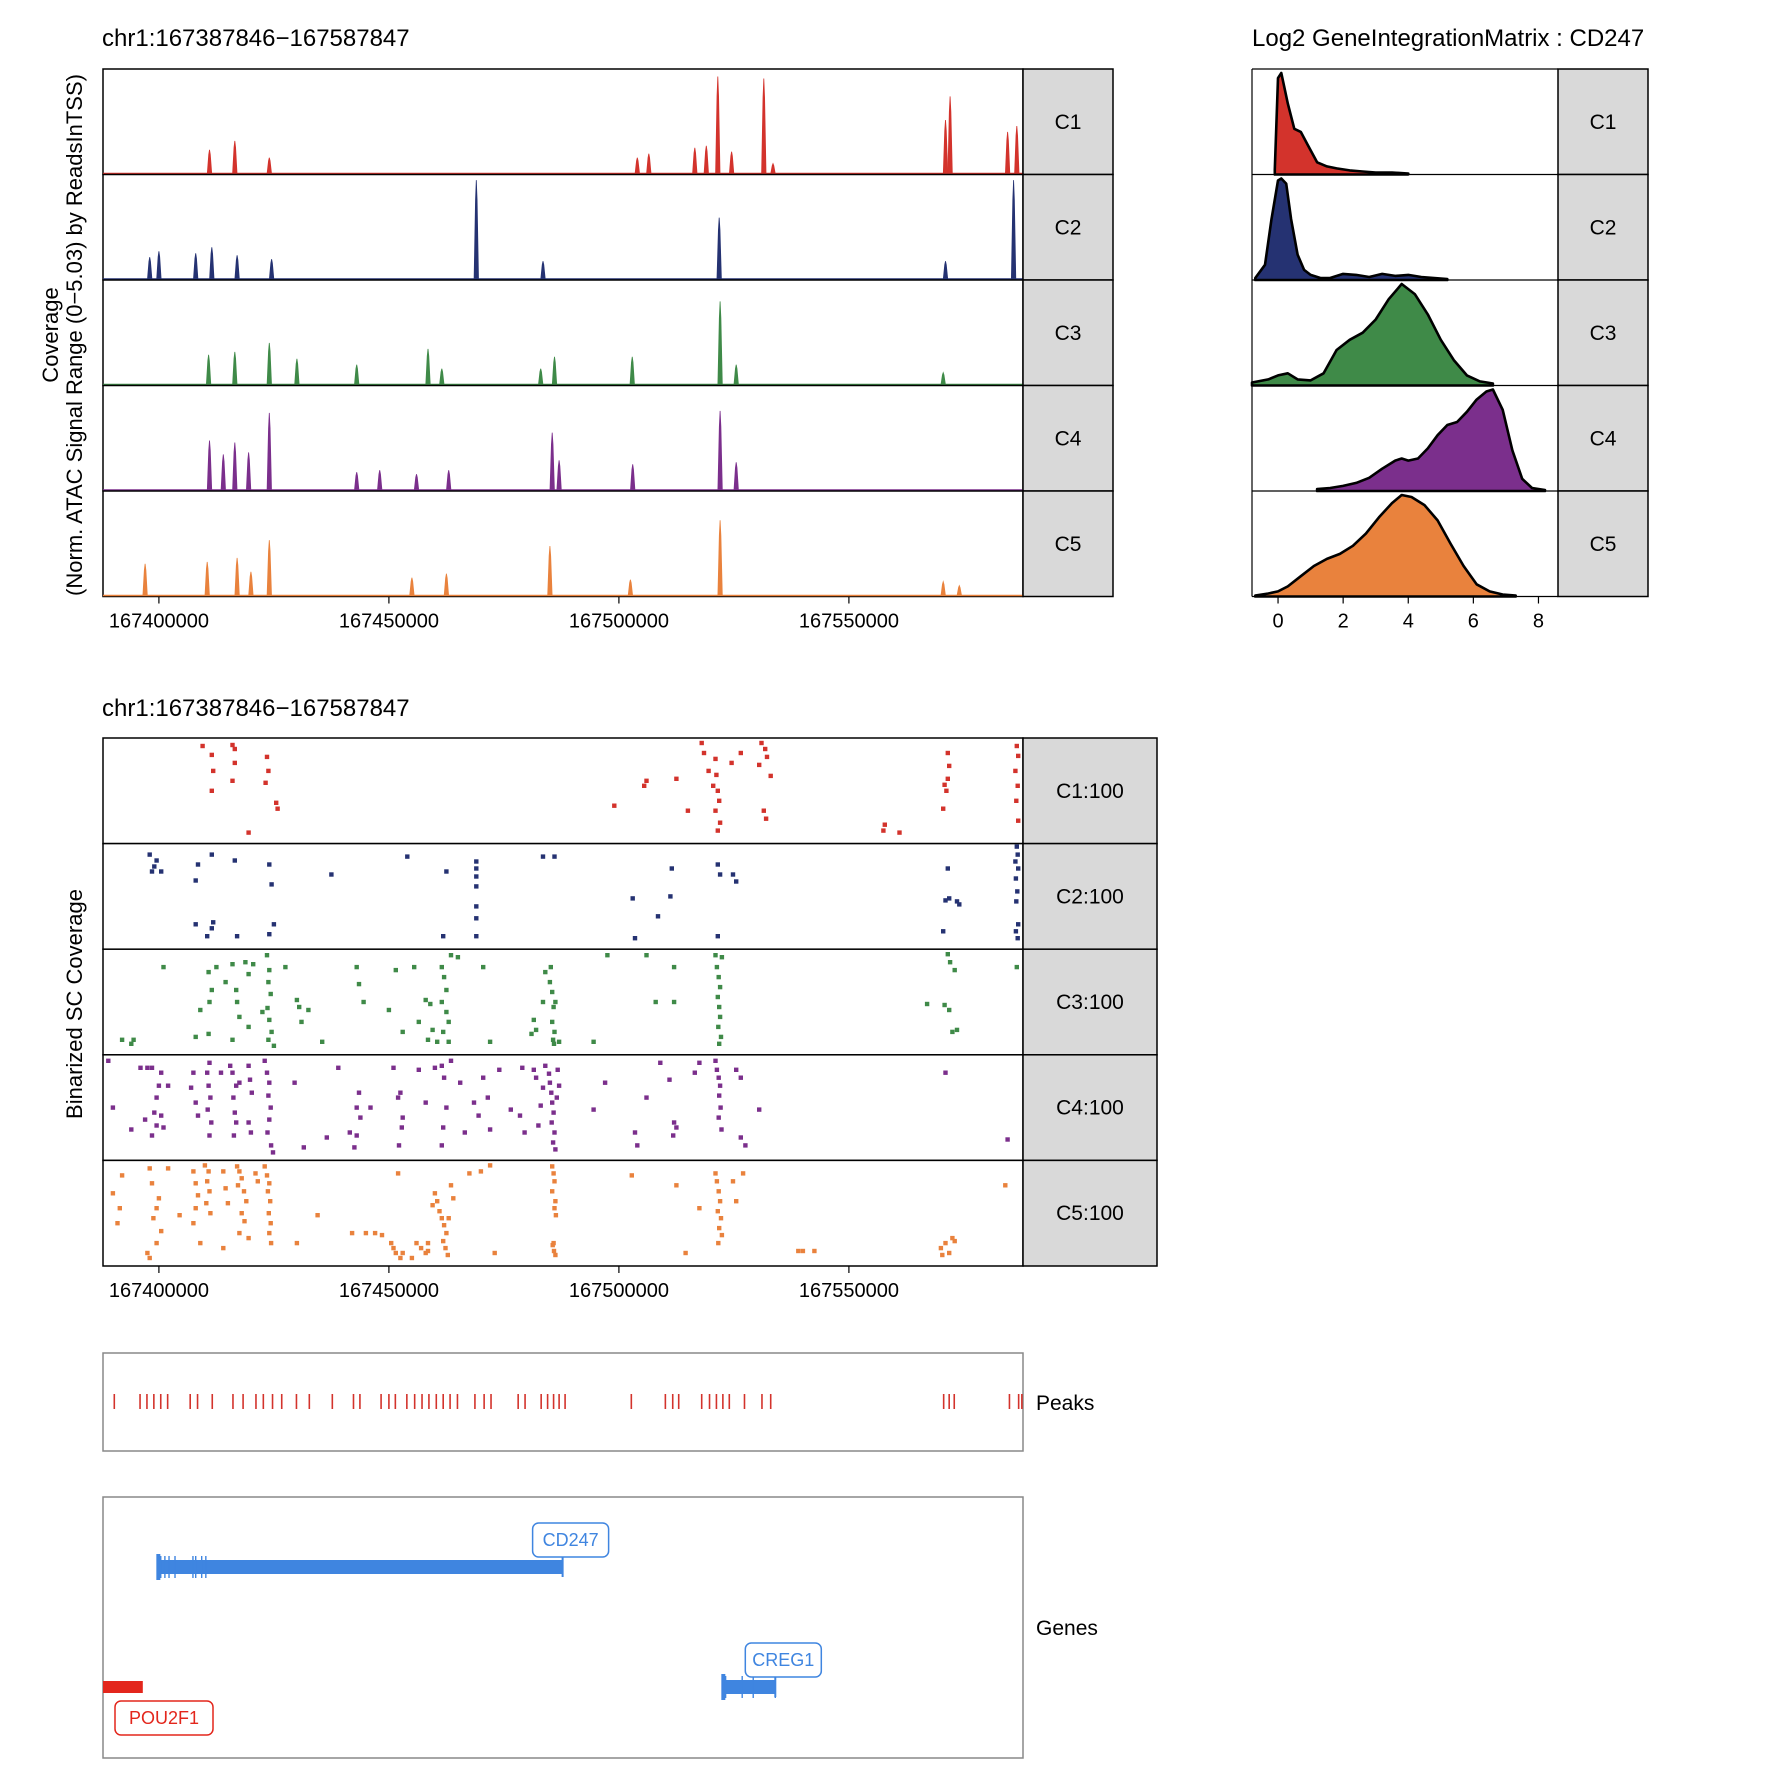  What do you see at coordinates (1090, 1002) in the screenshot?
I see `binarized-strip` at bounding box center [1090, 1002].